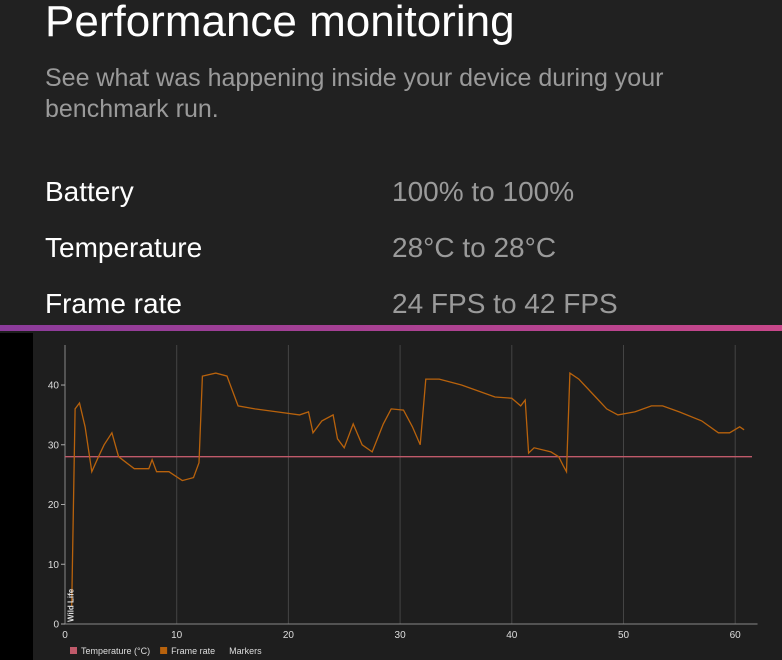 This screenshot has height=660, width=782. Describe the element at coordinates (289, 635) in the screenshot. I see `x-tick-label: 20` at that location.